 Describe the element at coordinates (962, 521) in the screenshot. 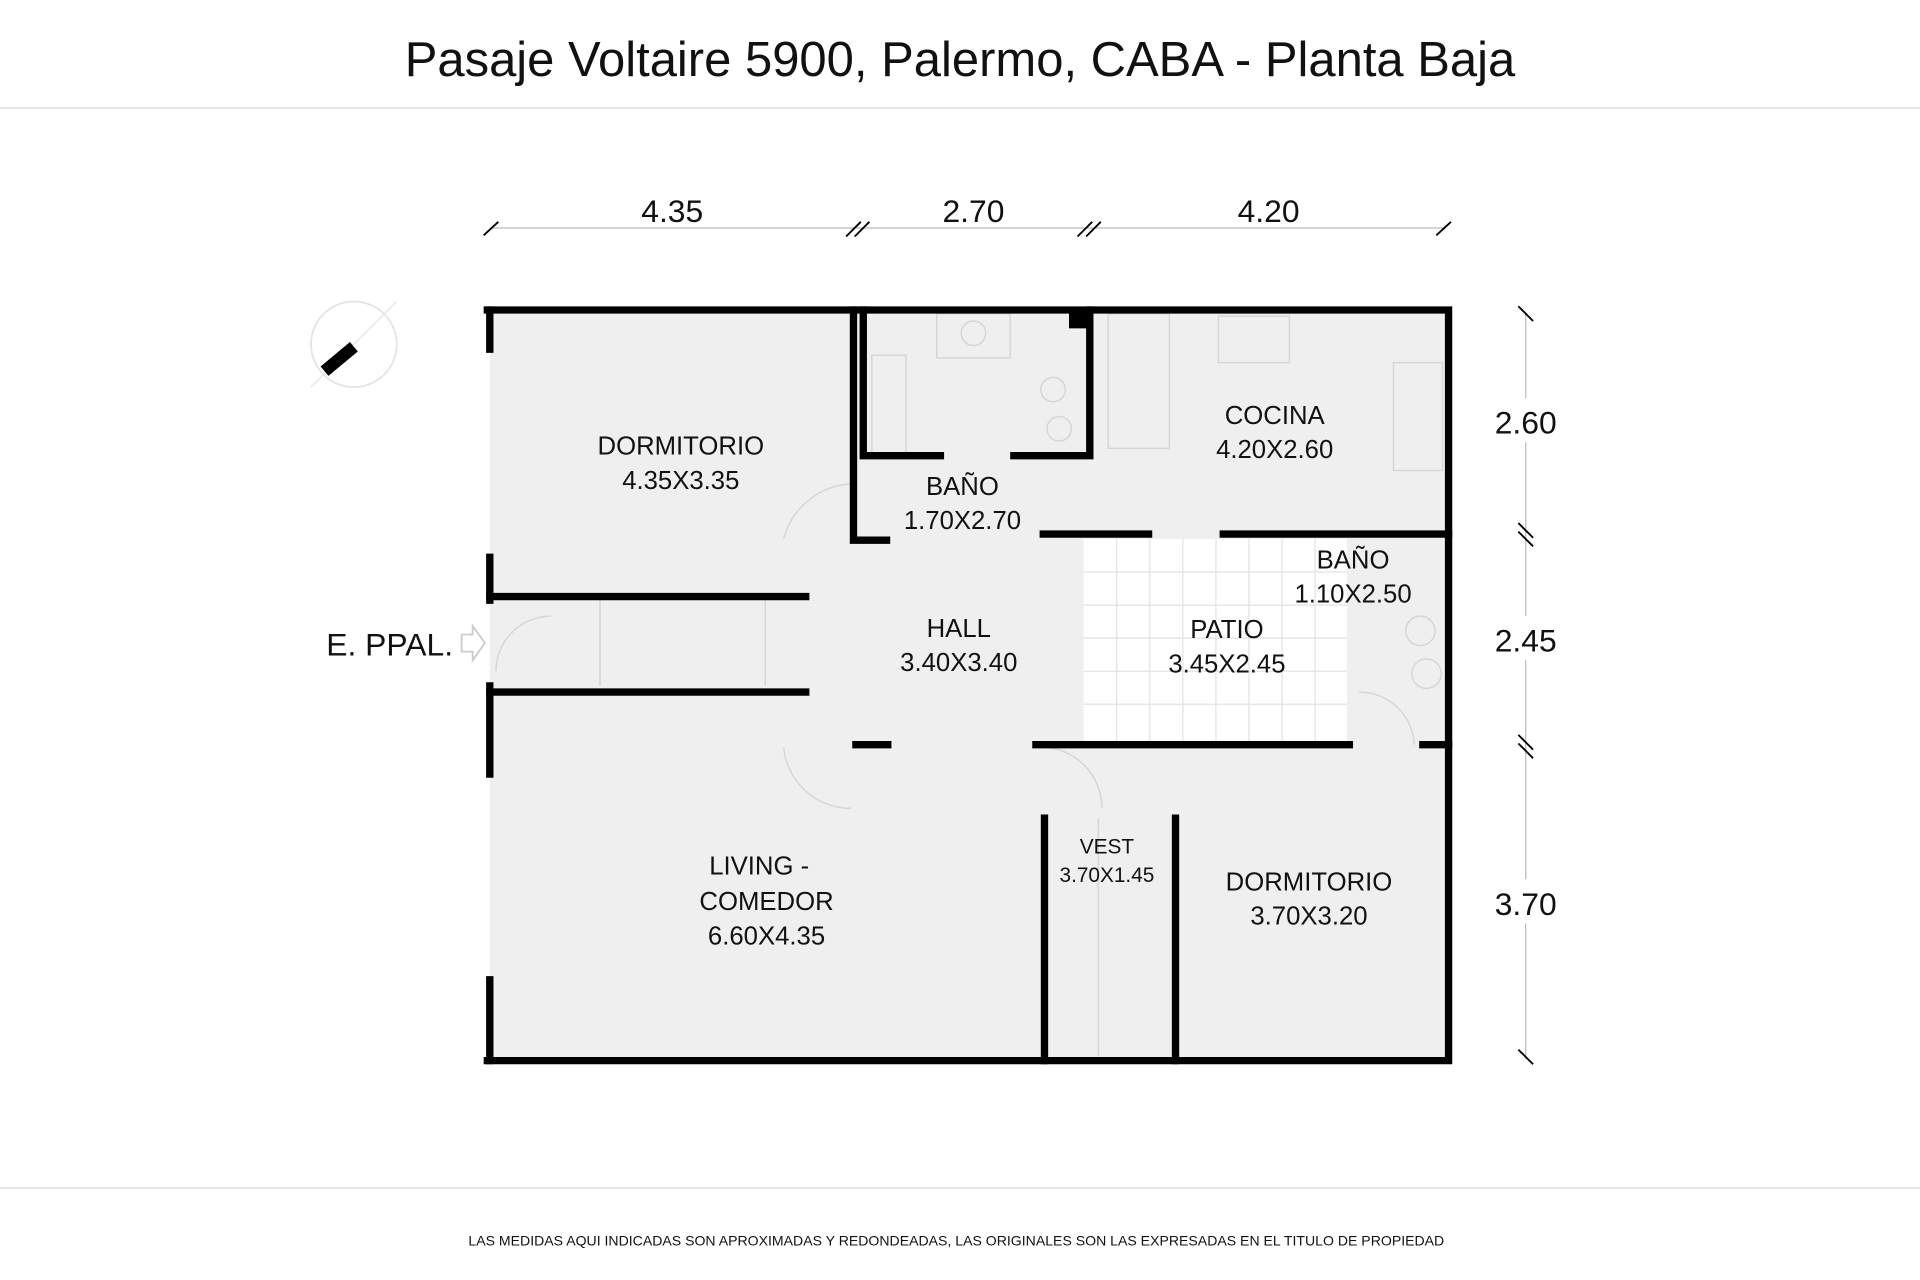

I see `svg-text: 1.70X2.70` at that location.